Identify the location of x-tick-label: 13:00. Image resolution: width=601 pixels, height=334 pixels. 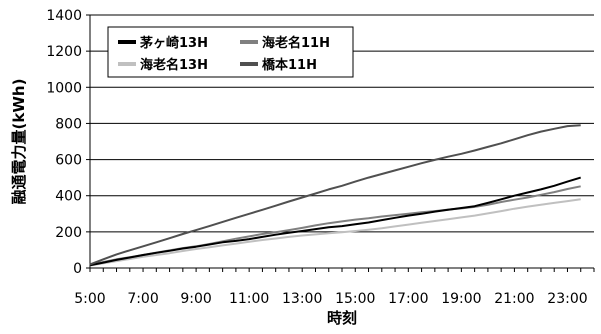
(302, 299).